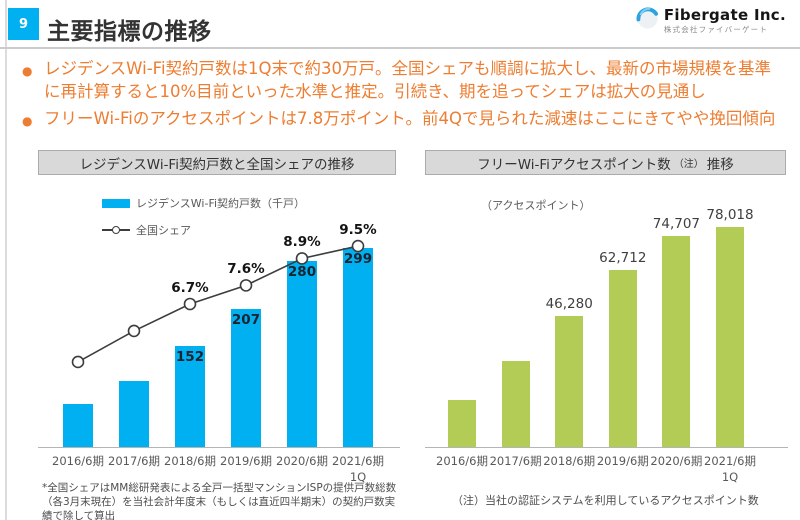  Describe the element at coordinates (730, 215) in the screenshot. I see `bar-value-label: 78,018` at that location.